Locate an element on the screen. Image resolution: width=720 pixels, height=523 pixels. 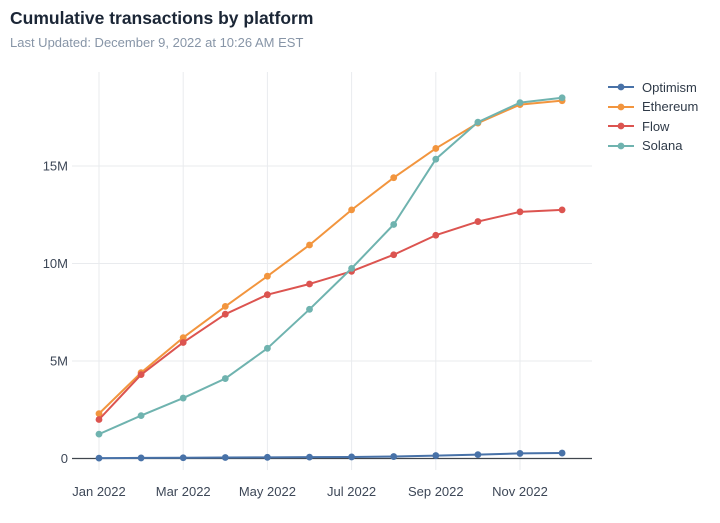
legend-label: Flow is located at coordinates (656, 126).